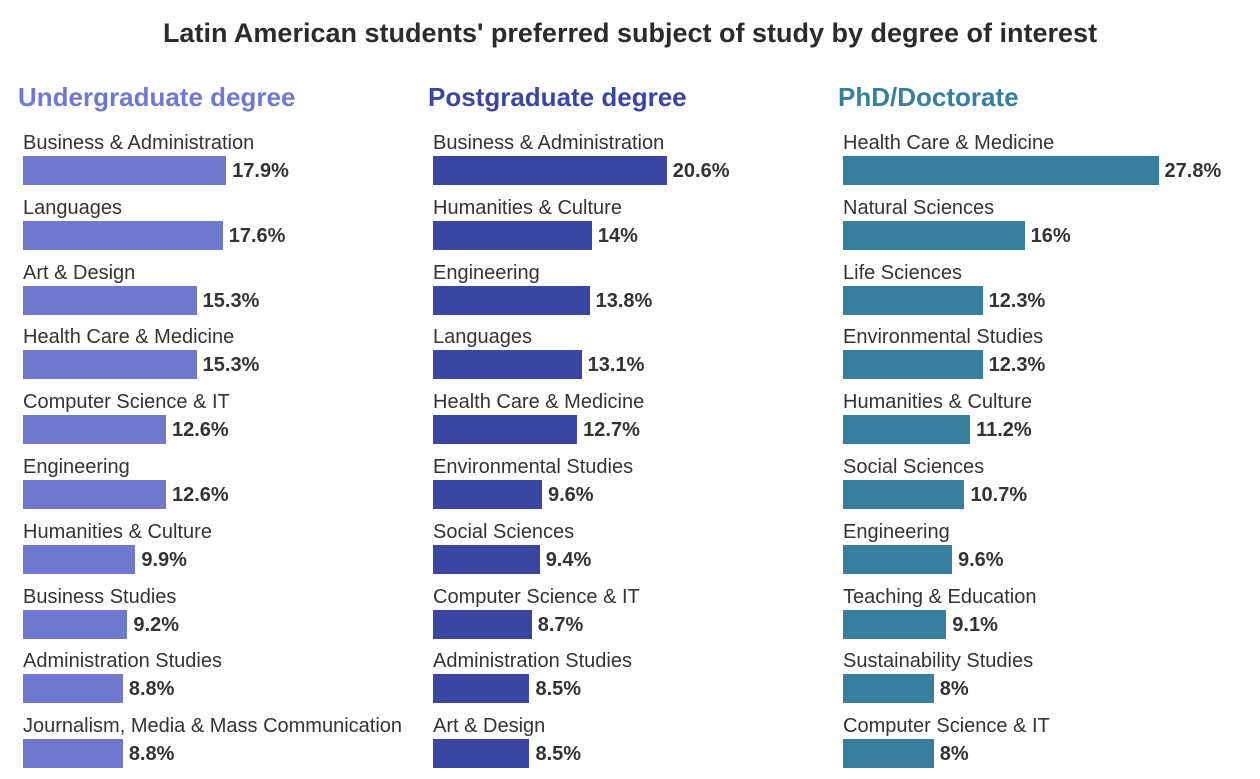 This screenshot has width=1260, height=779. Describe the element at coordinates (1045, 747) in the screenshot. I see `bar-row: Computer Science & IT 8%` at that location.